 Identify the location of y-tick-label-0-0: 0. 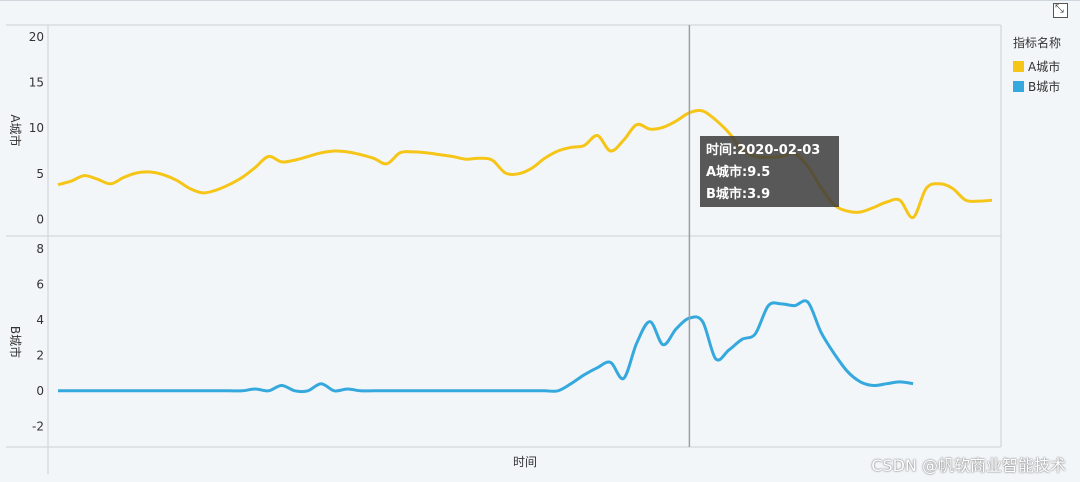
(40, 219).